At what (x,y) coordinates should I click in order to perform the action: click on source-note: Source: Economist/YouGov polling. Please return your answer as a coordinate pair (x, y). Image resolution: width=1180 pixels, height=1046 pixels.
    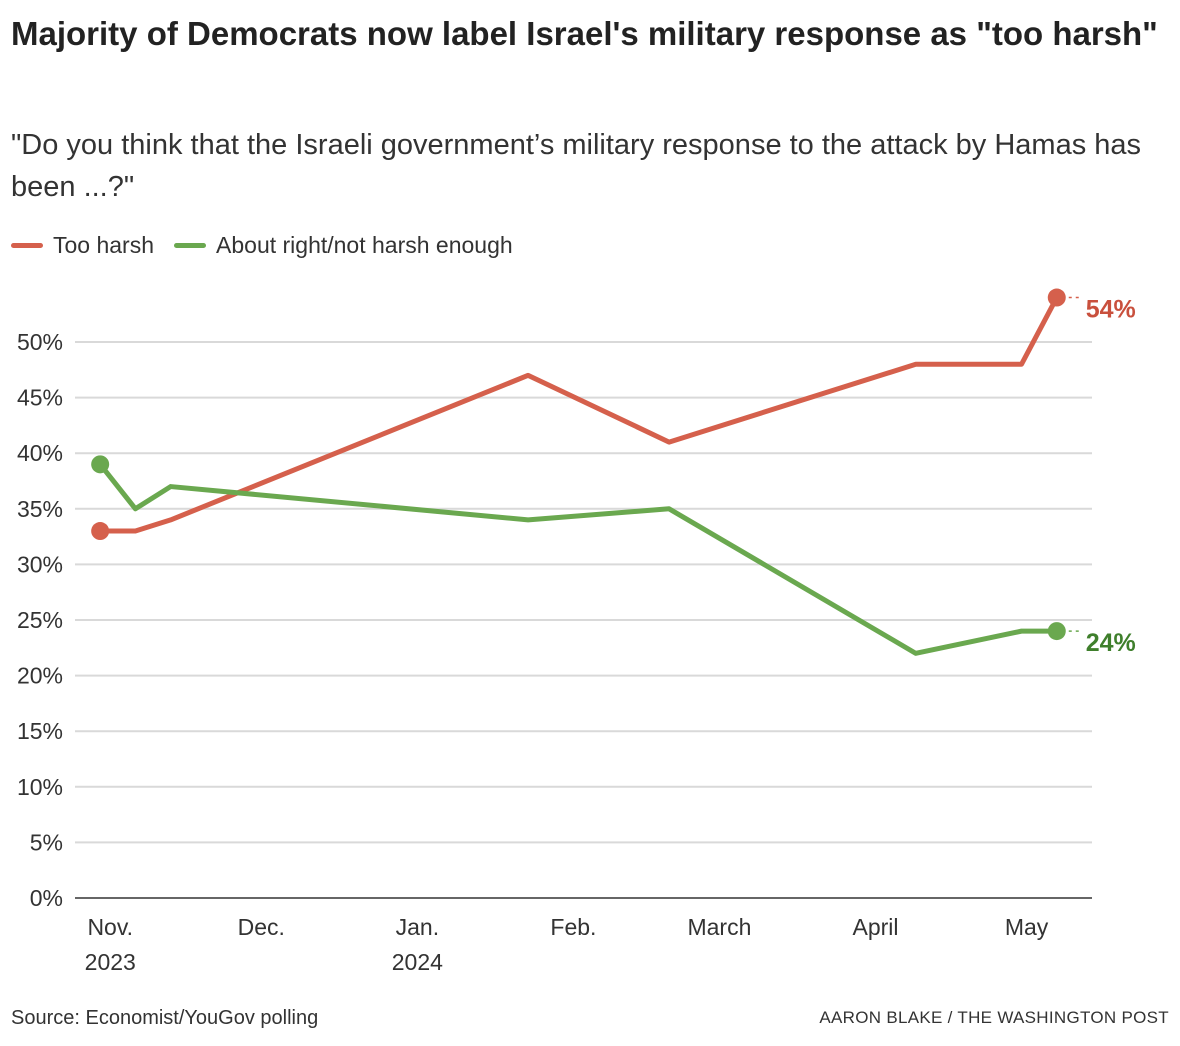
    Looking at the image, I should click on (165, 1018).